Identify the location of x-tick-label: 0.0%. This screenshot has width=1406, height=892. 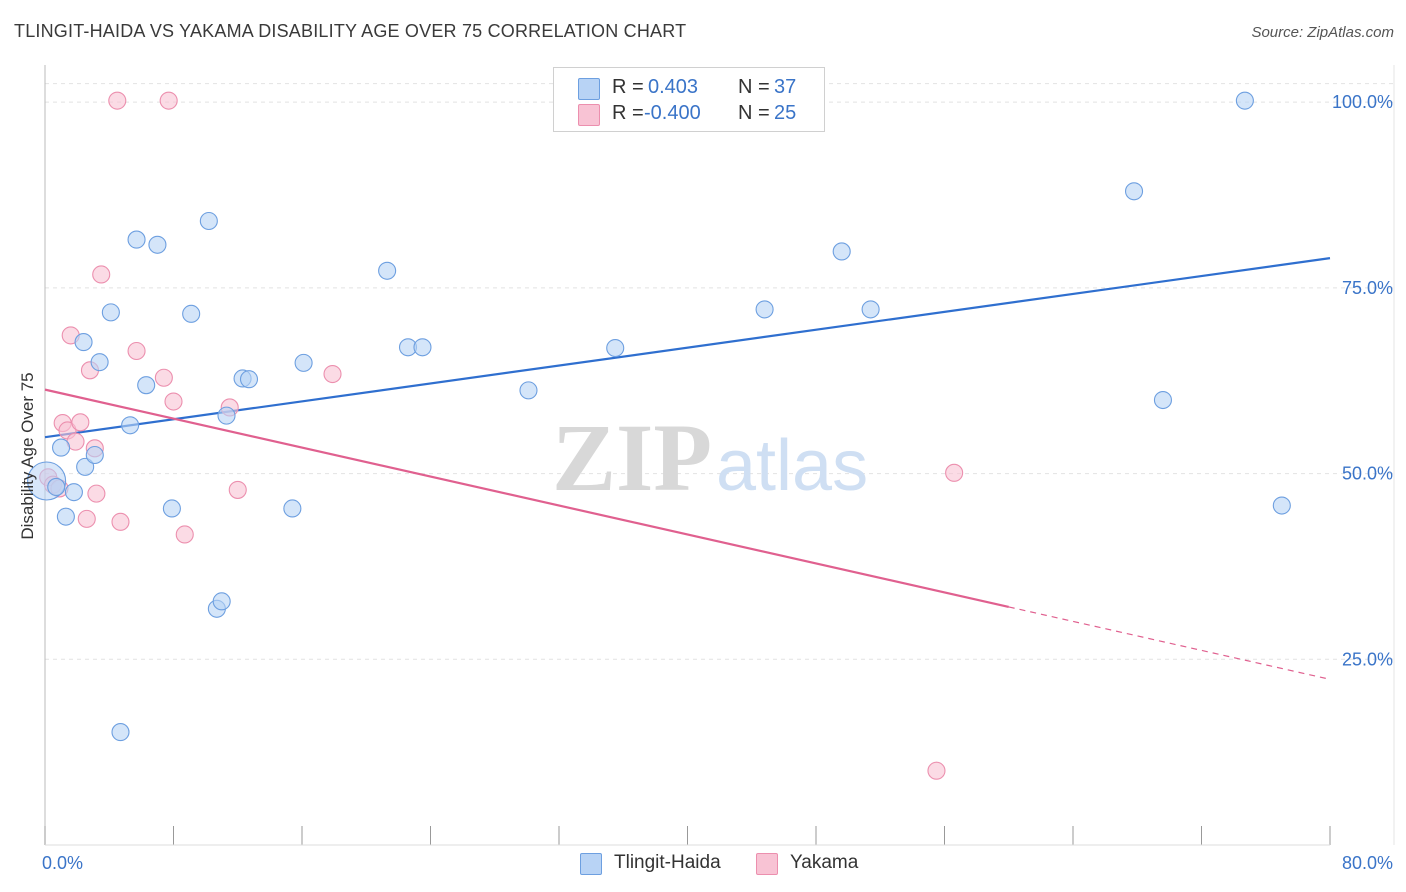
(62, 863).